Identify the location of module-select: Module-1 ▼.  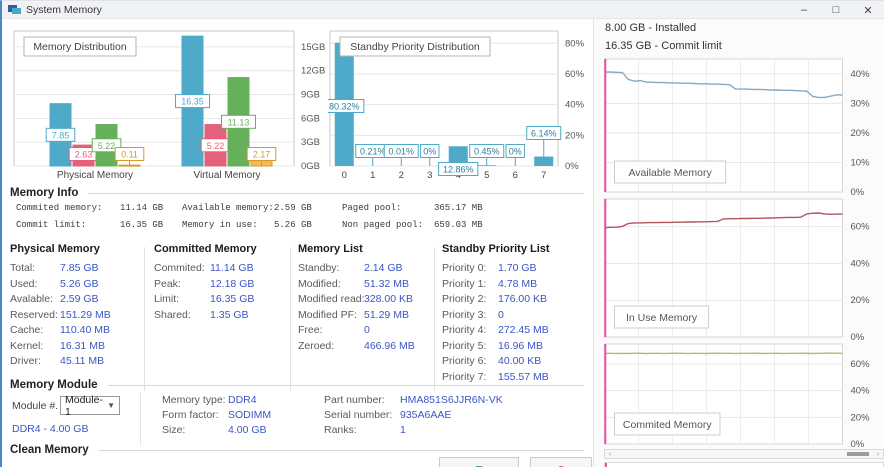
(90, 406).